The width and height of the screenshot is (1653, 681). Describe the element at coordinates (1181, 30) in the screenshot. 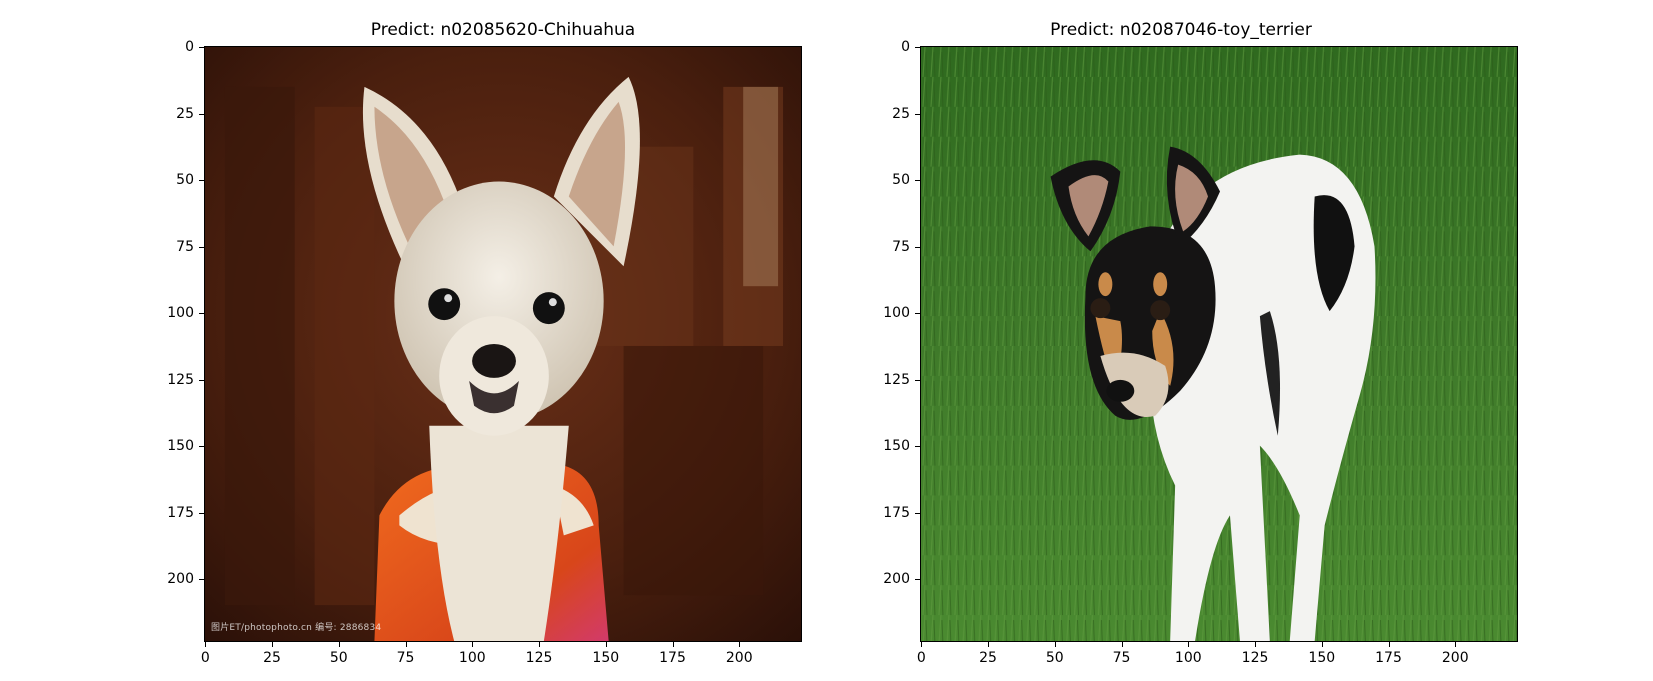

I see `subplot-title: Predict: n02087046-toy_terrier` at that location.